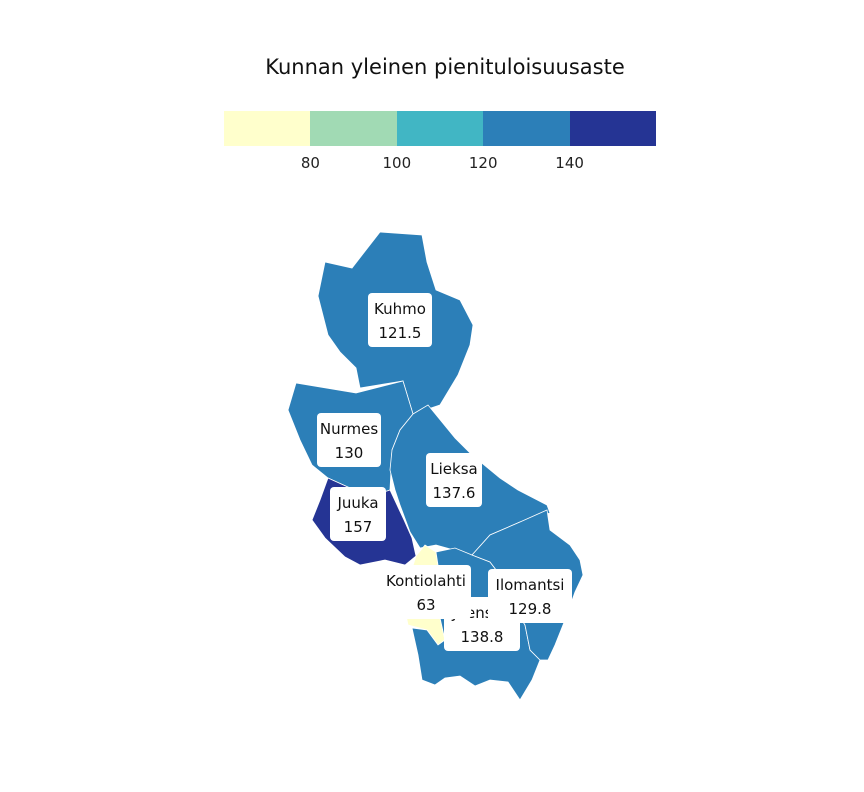 Image resolution: width=864 pixels, height=792 pixels. What do you see at coordinates (400, 309) in the screenshot?
I see `label-name: Kuhmo` at bounding box center [400, 309].